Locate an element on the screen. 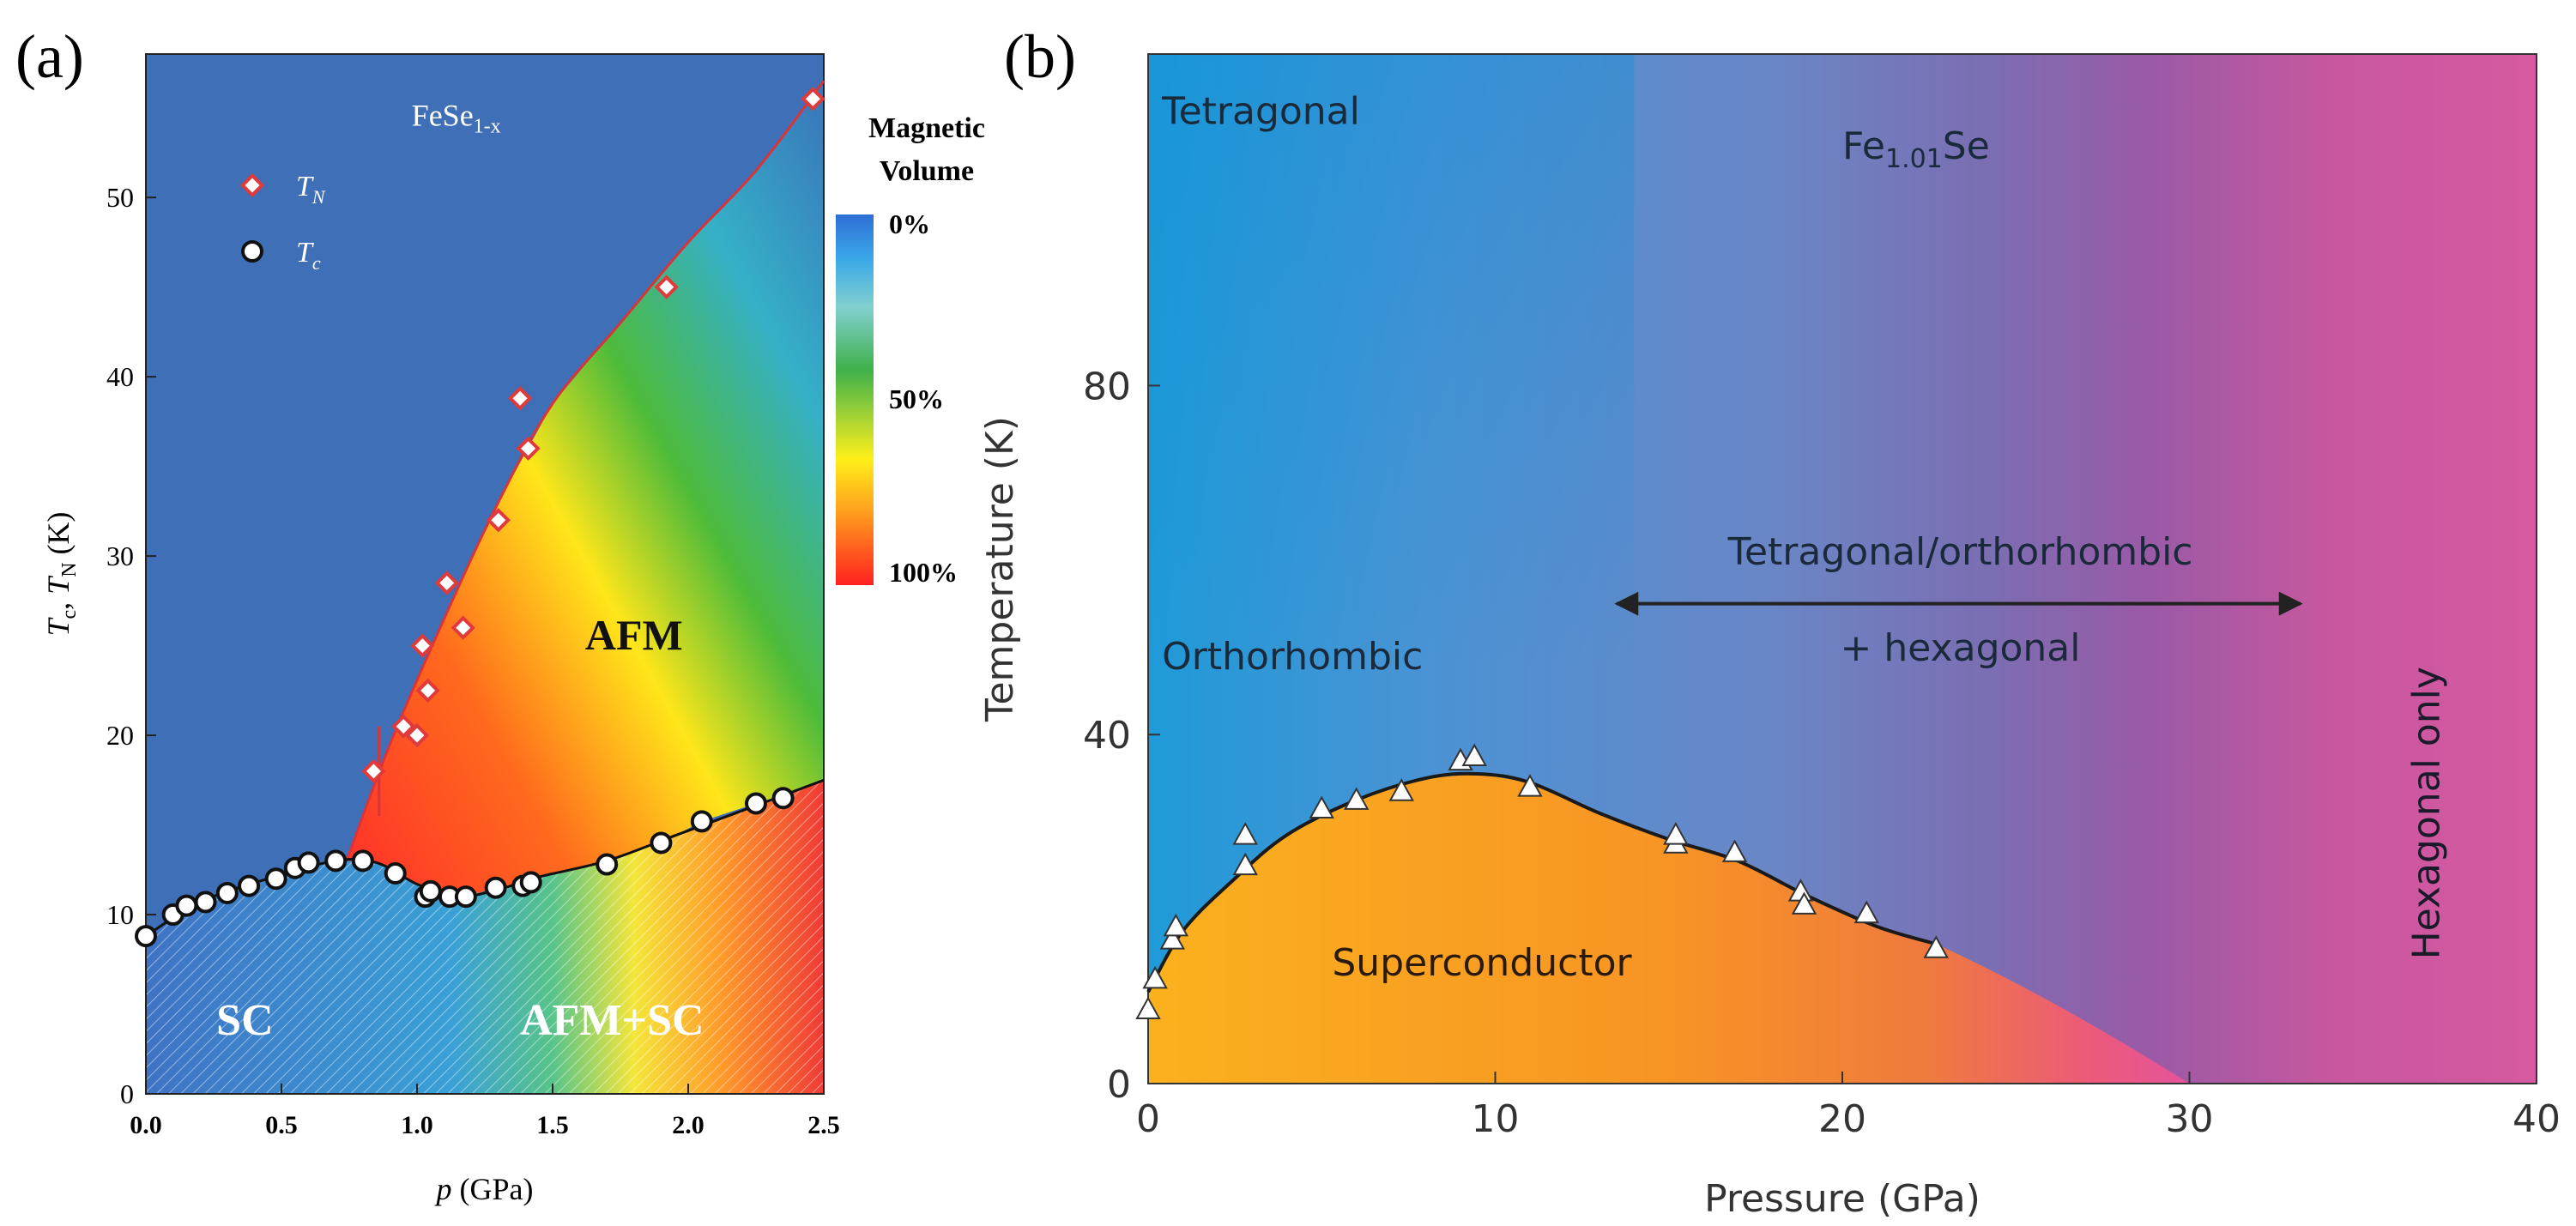 The image size is (2576, 1226). panel-a-y-ticks: 0 10 20 30 40 50 is located at coordinates (131, 645).